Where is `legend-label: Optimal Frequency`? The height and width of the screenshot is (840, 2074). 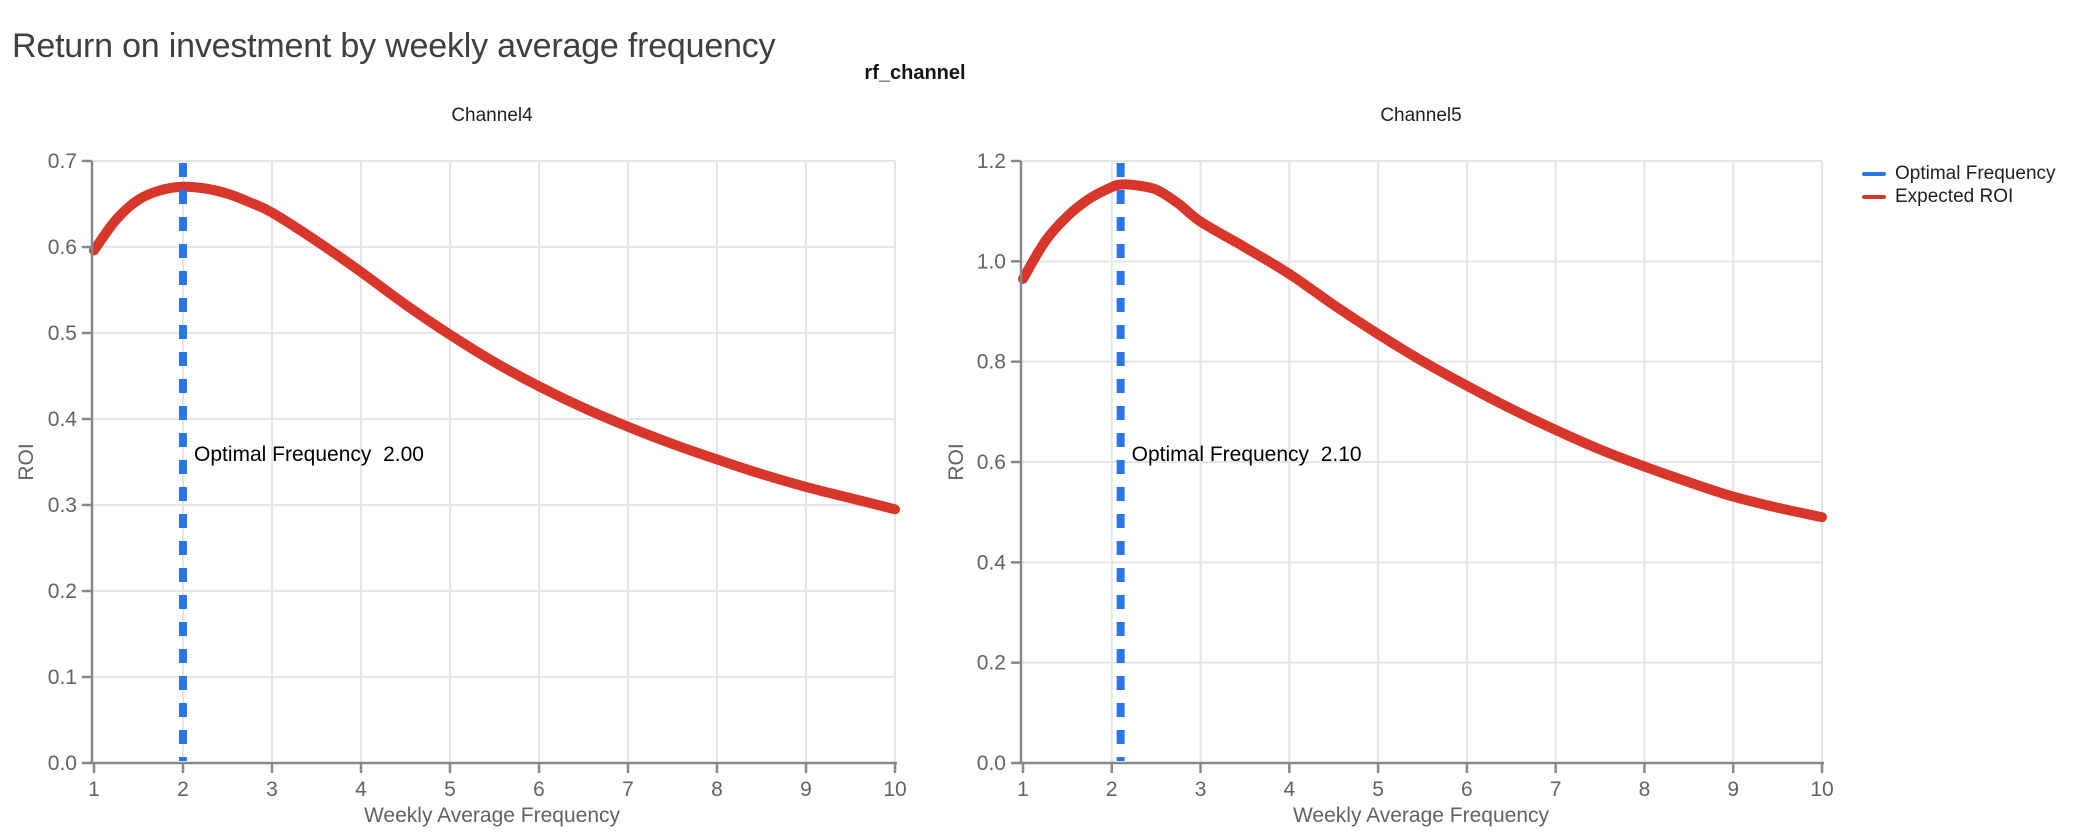
legend-label: Optimal Frequency is located at coordinates (1975, 173).